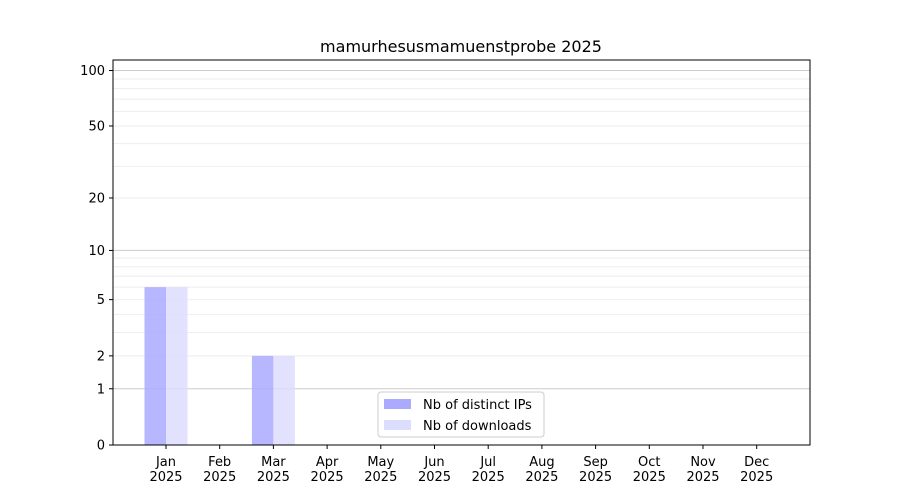  I want to click on y-tick-label: 50, so click(96, 126).